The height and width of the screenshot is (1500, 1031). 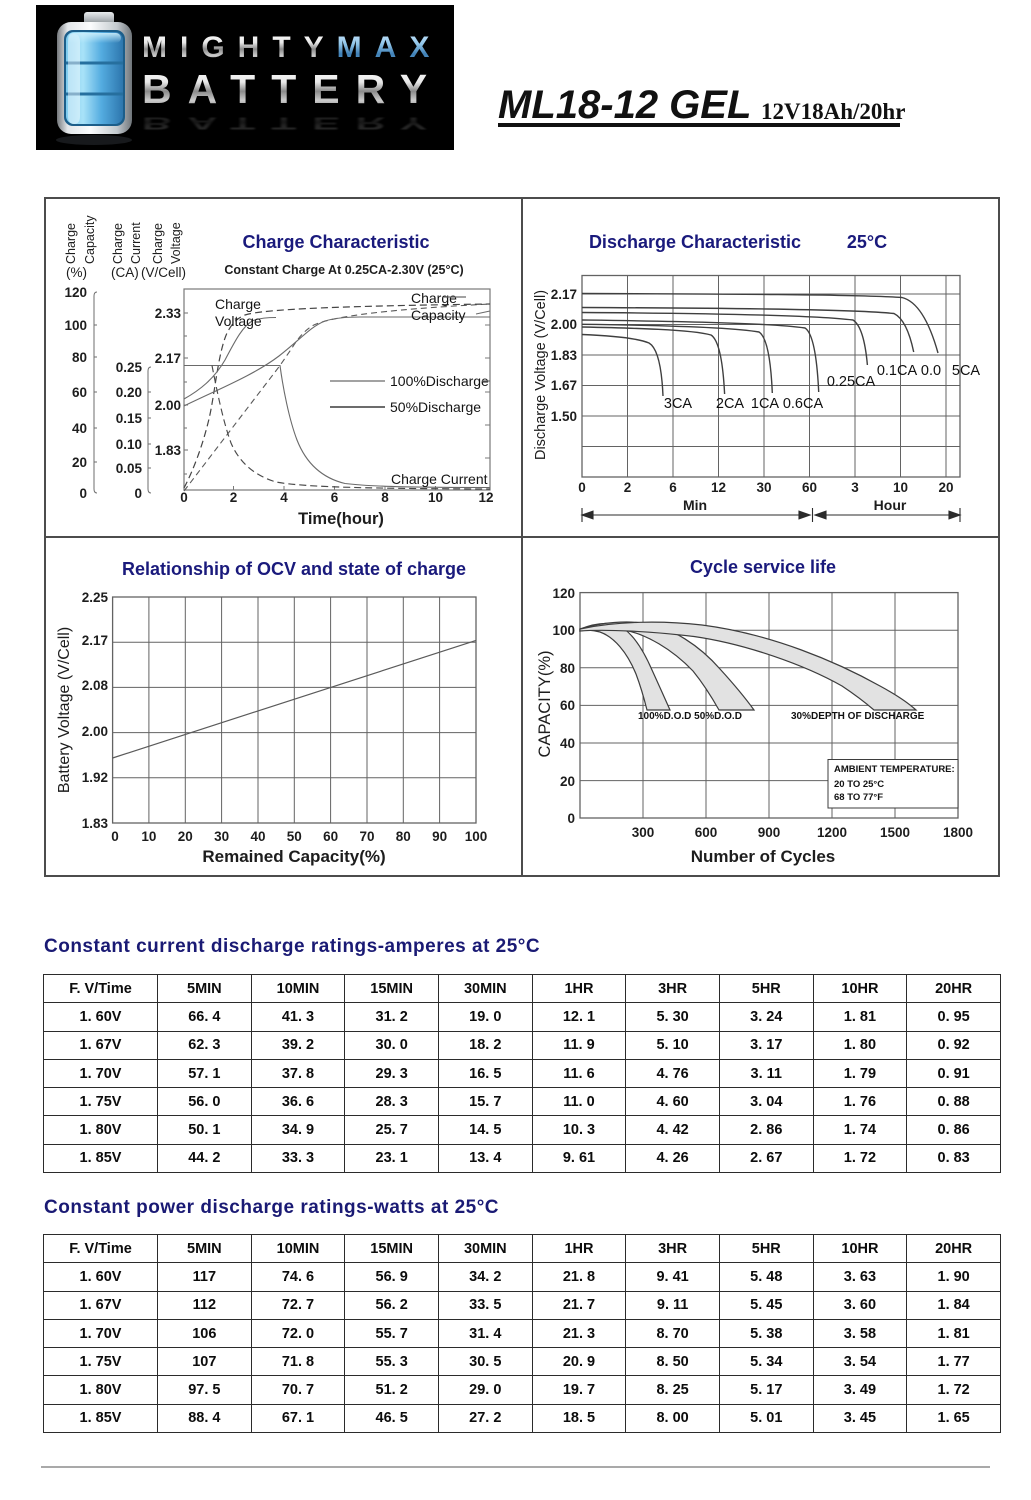 What do you see at coordinates (858, 716) in the screenshot?
I see `svg-text: 30%DEPTH OF DISCHARGE` at bounding box center [858, 716].